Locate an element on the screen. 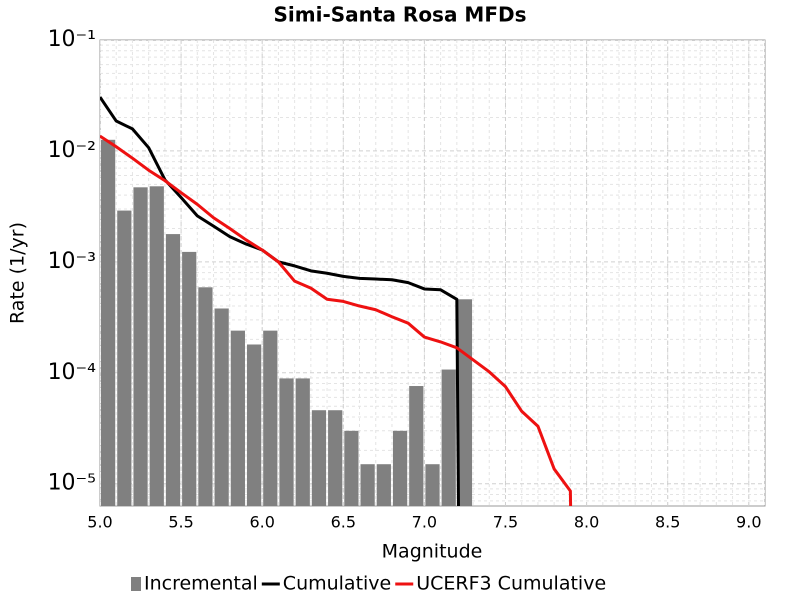 This screenshot has width=800, height=604. legend-label: UCERF3 Cumulative is located at coordinates (511, 584).